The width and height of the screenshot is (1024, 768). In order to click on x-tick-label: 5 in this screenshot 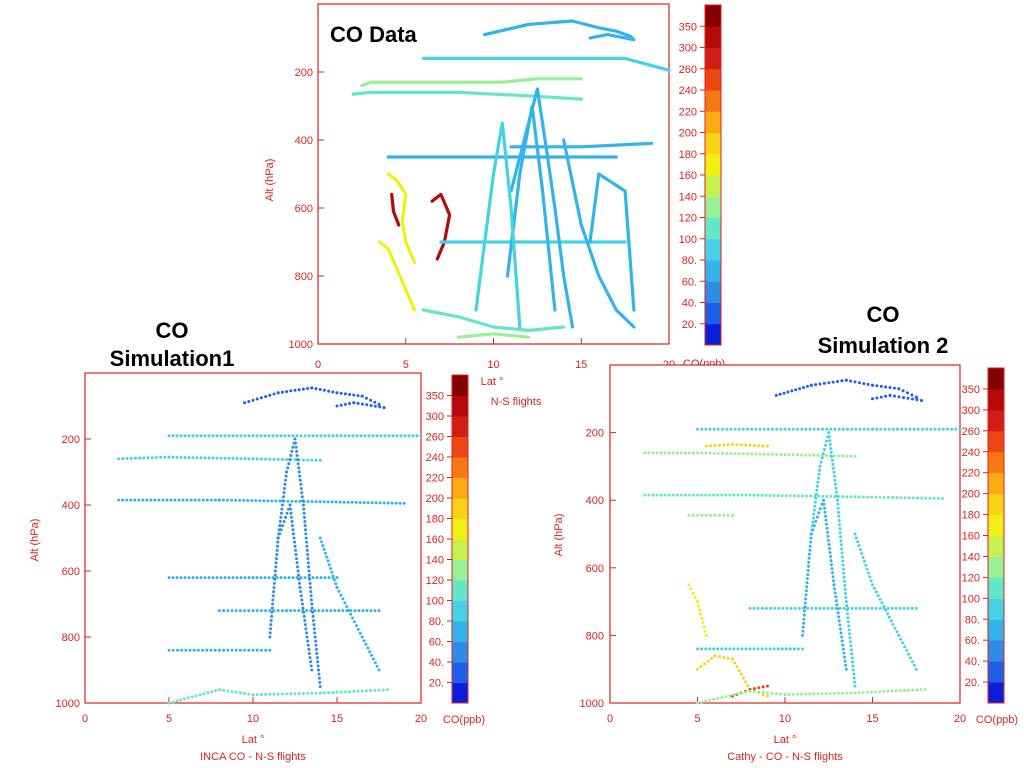, I will do `click(169, 719)`.